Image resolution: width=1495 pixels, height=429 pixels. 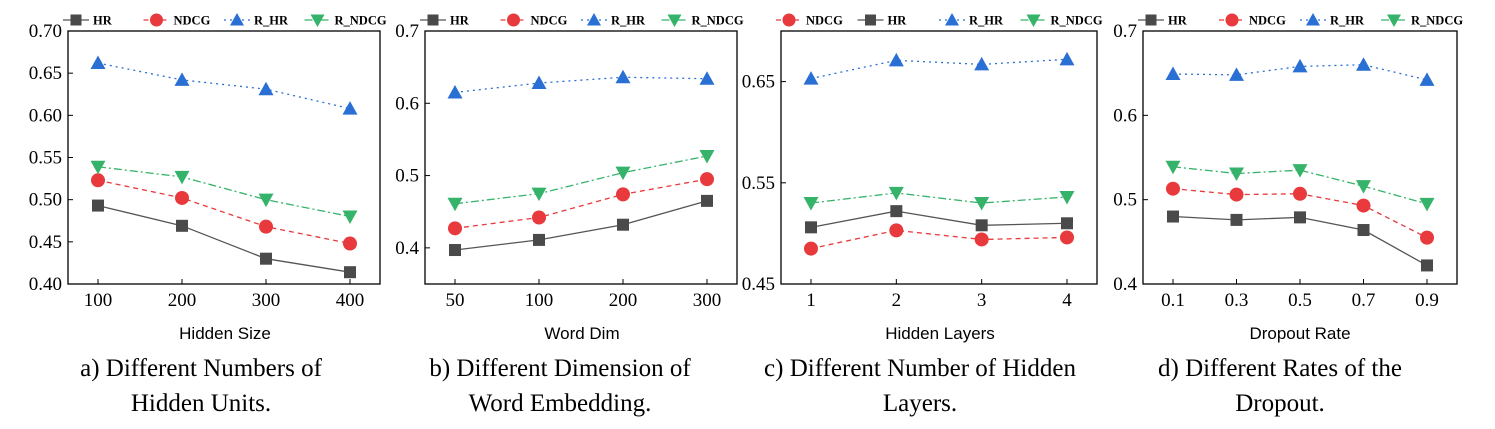 I want to click on legend-label: R_HR, so click(x=628, y=21).